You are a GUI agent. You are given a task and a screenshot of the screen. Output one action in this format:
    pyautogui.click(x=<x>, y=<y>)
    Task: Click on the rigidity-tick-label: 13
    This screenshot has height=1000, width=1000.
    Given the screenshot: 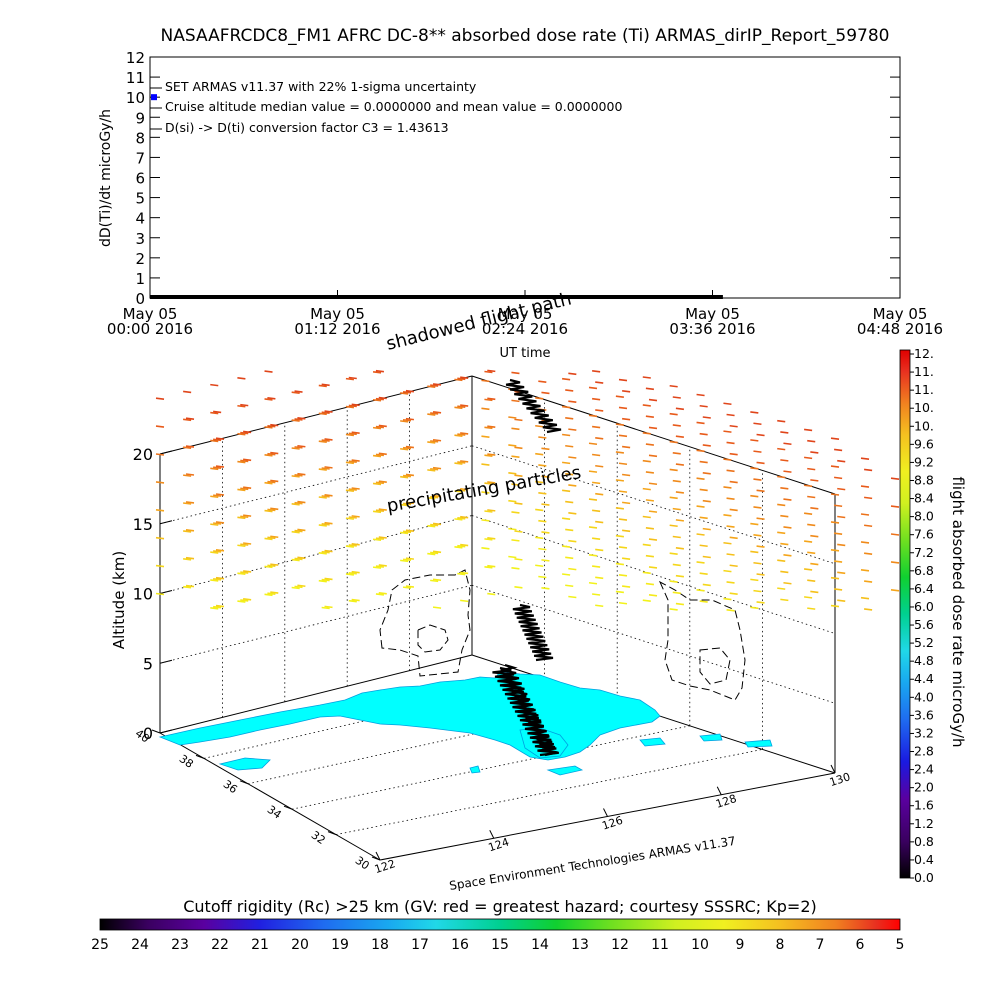 What is the action you would take?
    pyautogui.click(x=580, y=945)
    